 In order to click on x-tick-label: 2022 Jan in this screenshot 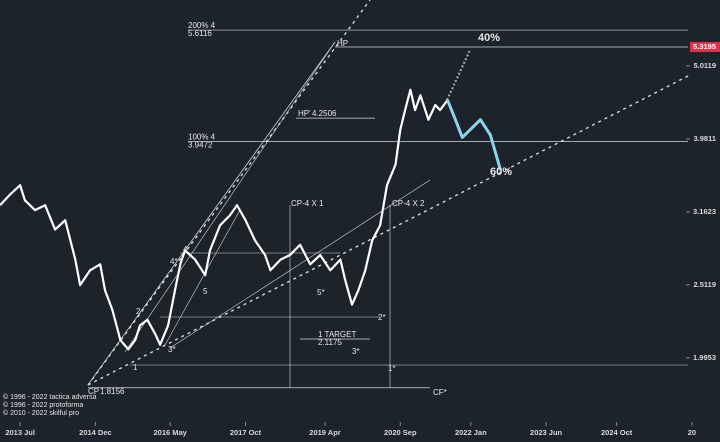, I will do `click(471, 432)`.